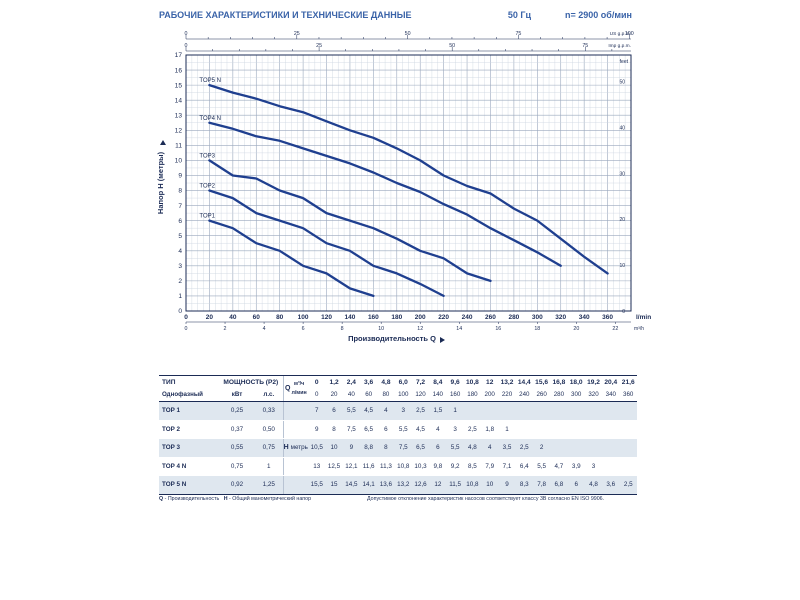 The height and width of the screenshot is (600, 800). I want to click on lmin-value: 280, so click(559, 395).